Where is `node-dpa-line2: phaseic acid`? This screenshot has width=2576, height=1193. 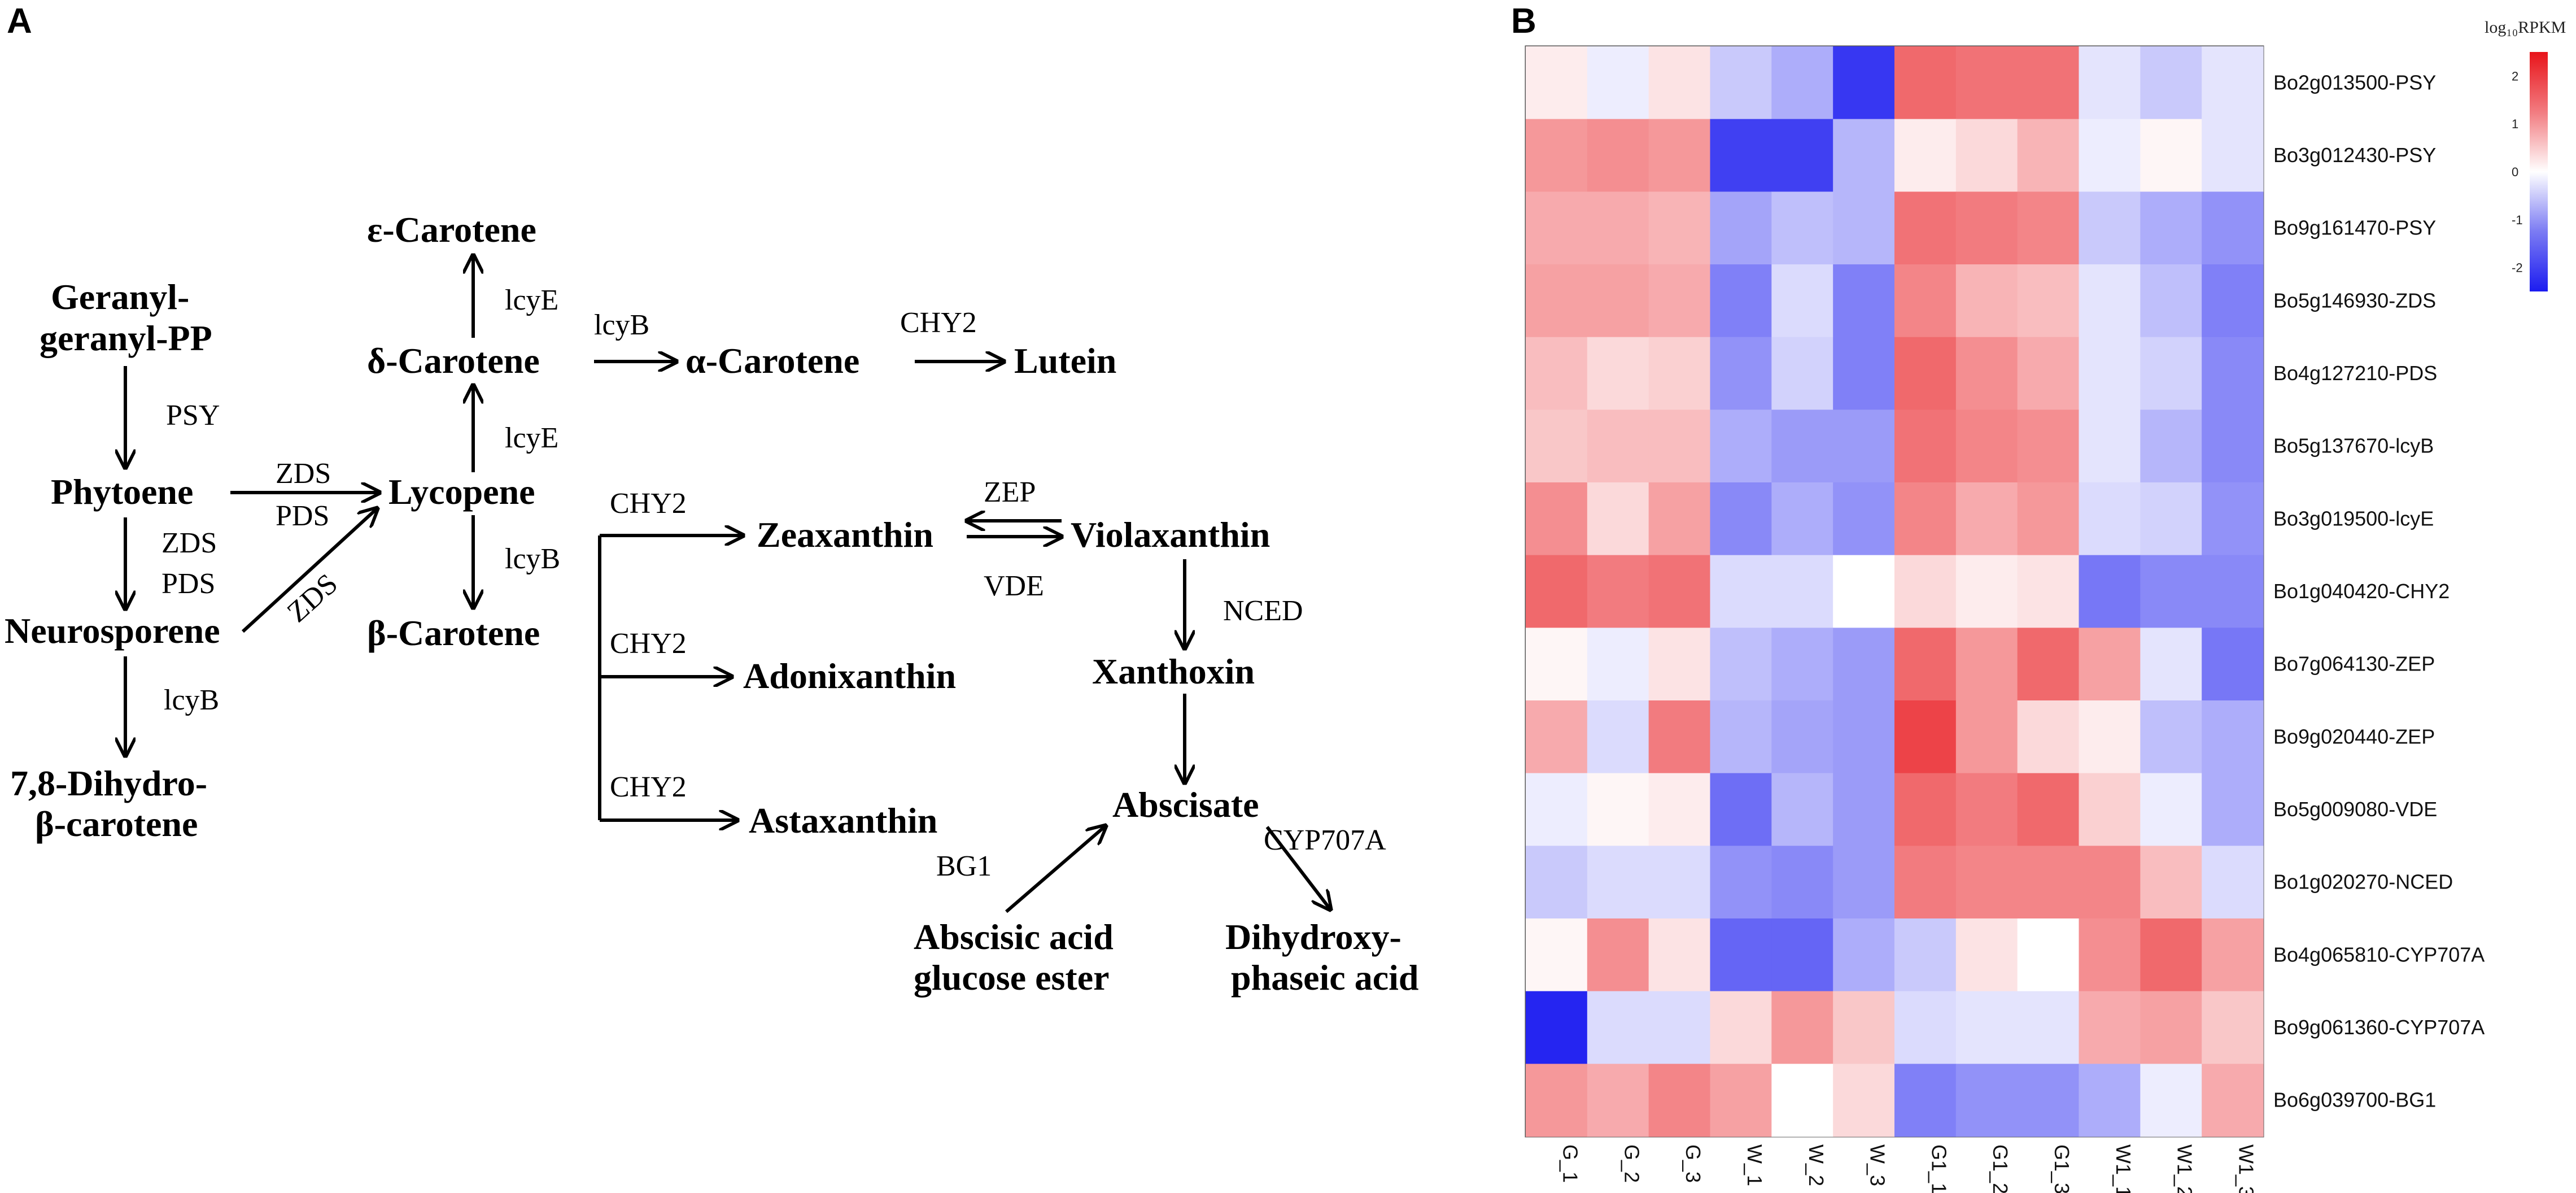
node-dpa-line2: phaseic acid is located at coordinates (1324, 977).